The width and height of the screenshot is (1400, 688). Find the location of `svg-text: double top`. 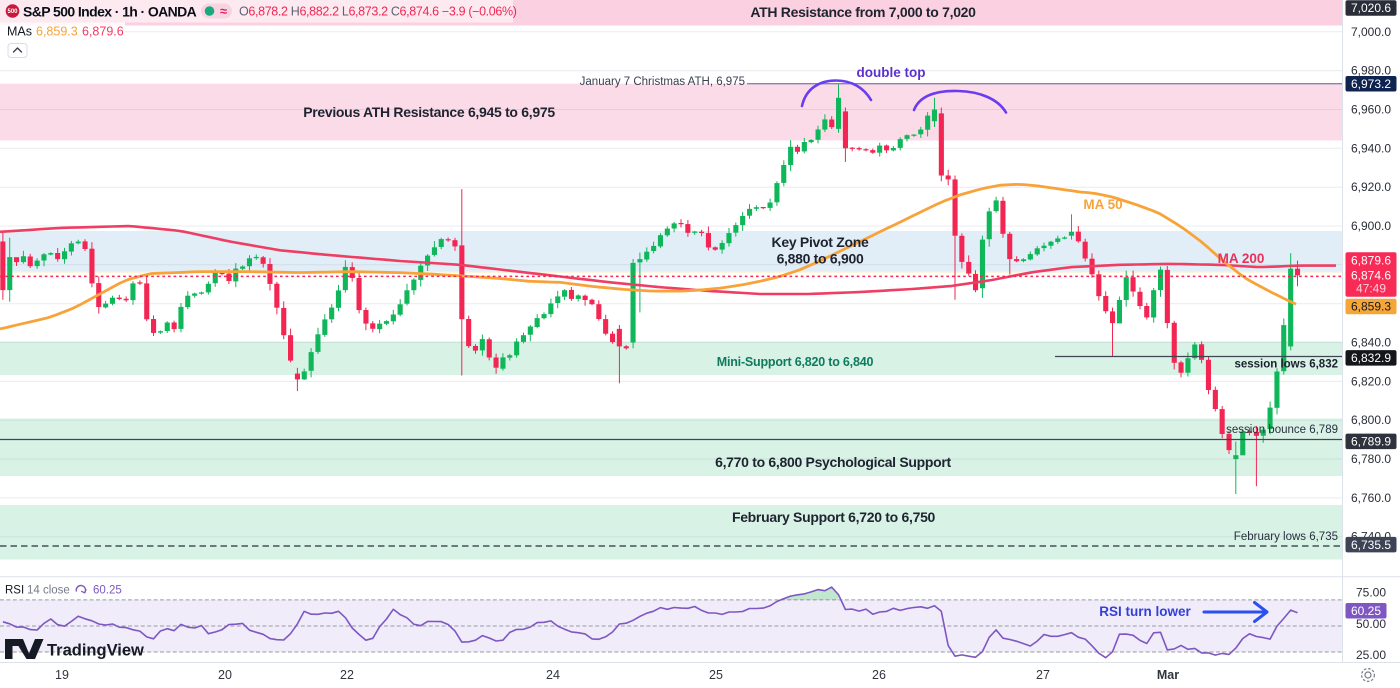

svg-text: double top is located at coordinates (891, 72).